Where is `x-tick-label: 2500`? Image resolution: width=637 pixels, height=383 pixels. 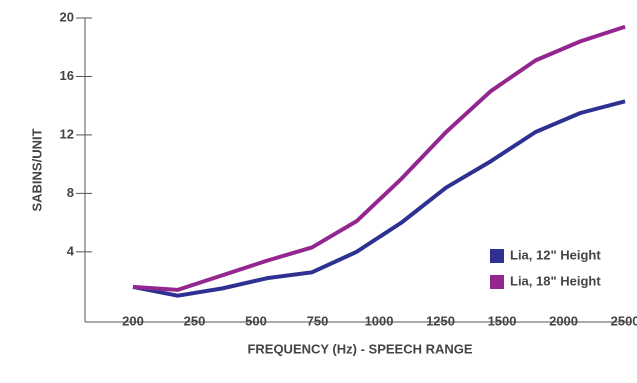 x-tick-label: 2500 is located at coordinates (624, 320).